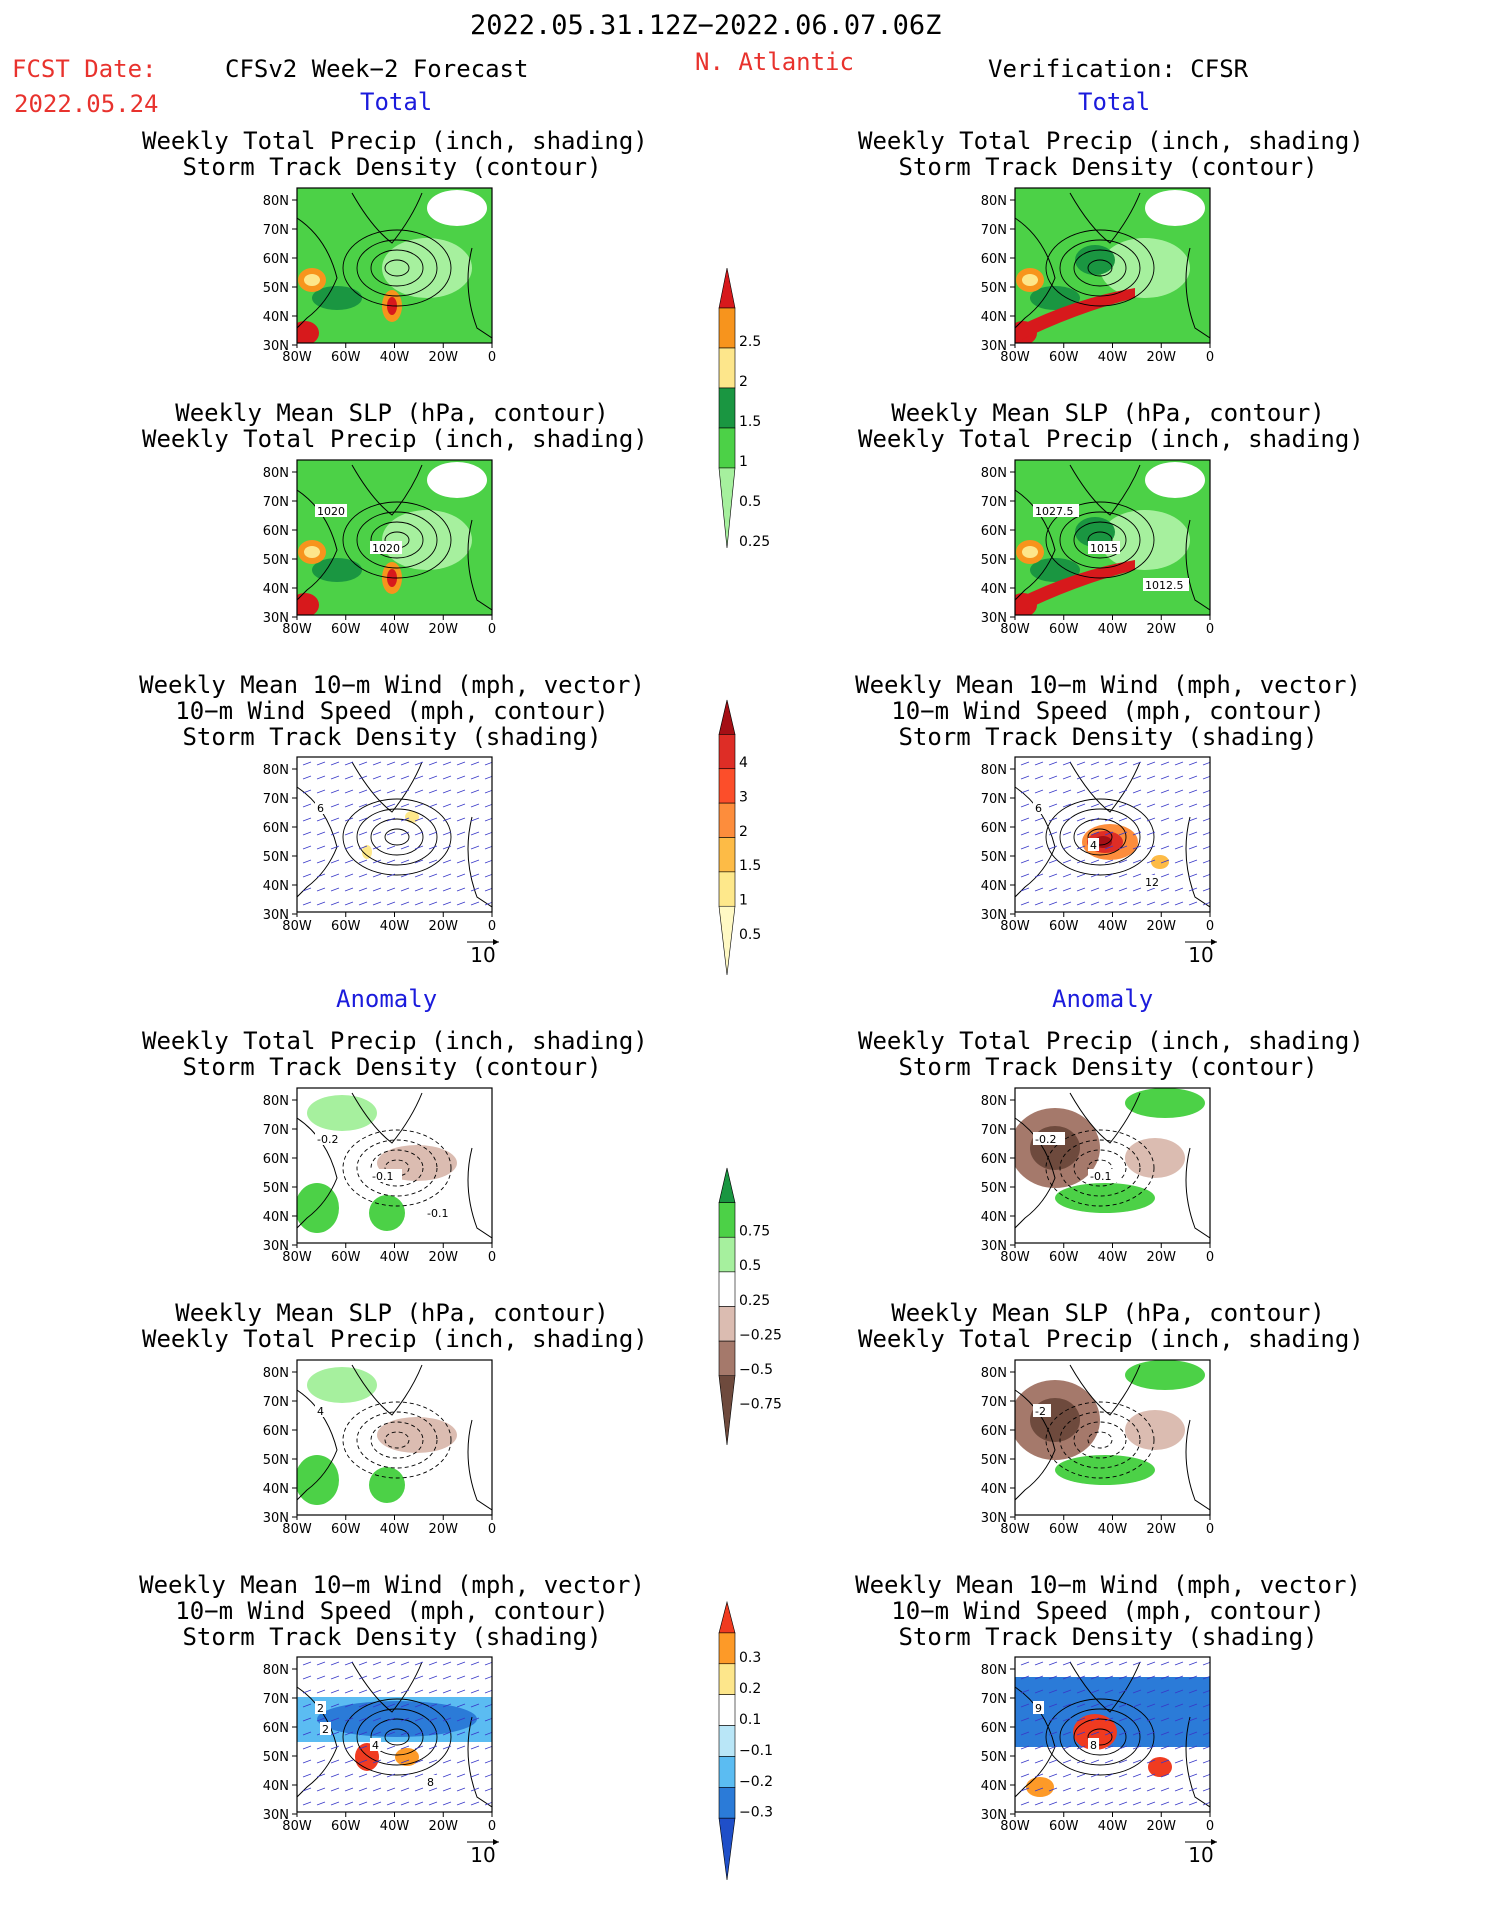 Image resolution: width=1487 pixels, height=1925 pixels. Describe the element at coordinates (320, 808) in the screenshot. I see `contour-label: 6` at that location.